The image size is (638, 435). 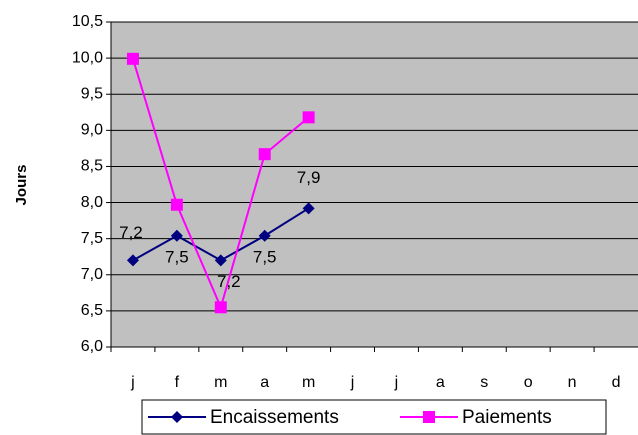 I want to click on x-tick-label: n, so click(x=572, y=382).